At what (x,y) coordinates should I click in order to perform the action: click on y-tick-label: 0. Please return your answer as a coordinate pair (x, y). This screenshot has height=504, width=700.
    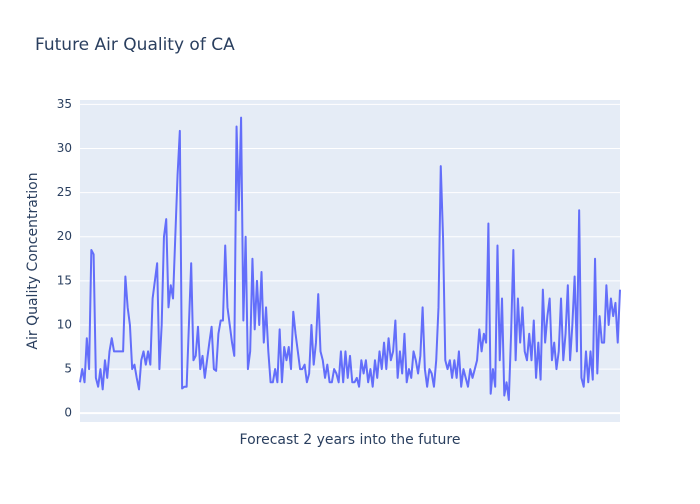
    Looking at the image, I should click on (68, 413).